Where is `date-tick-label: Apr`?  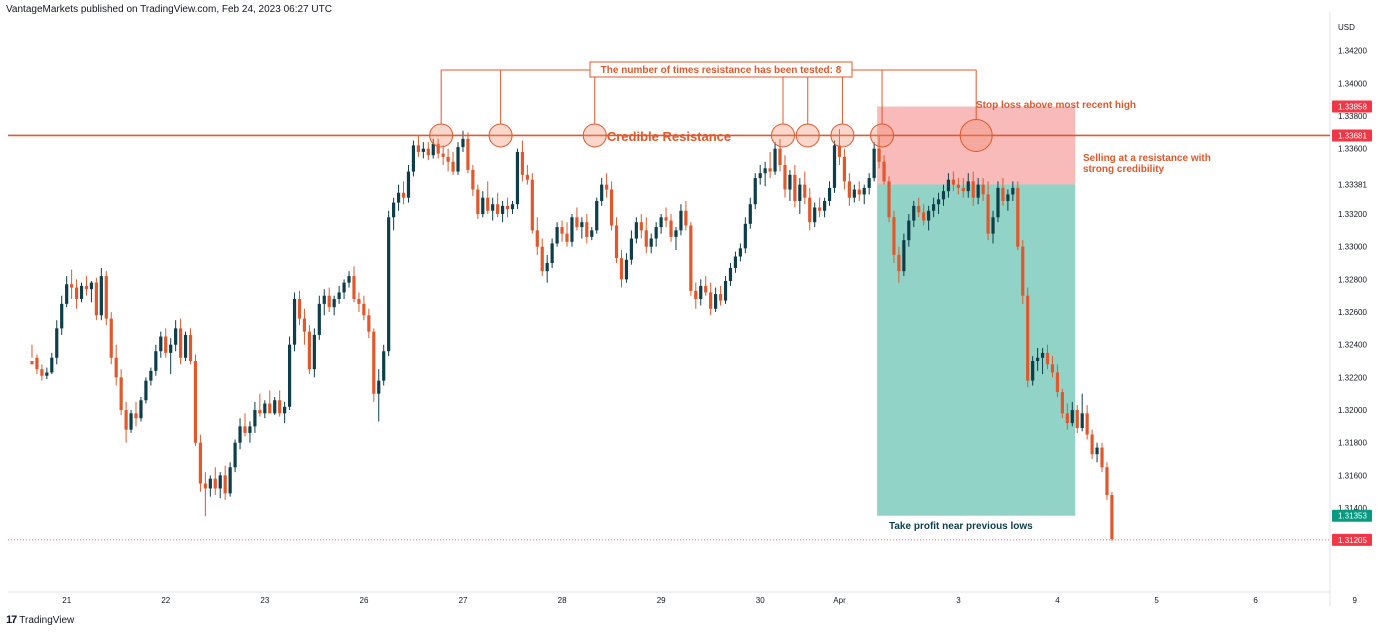 date-tick-label: Apr is located at coordinates (839, 600).